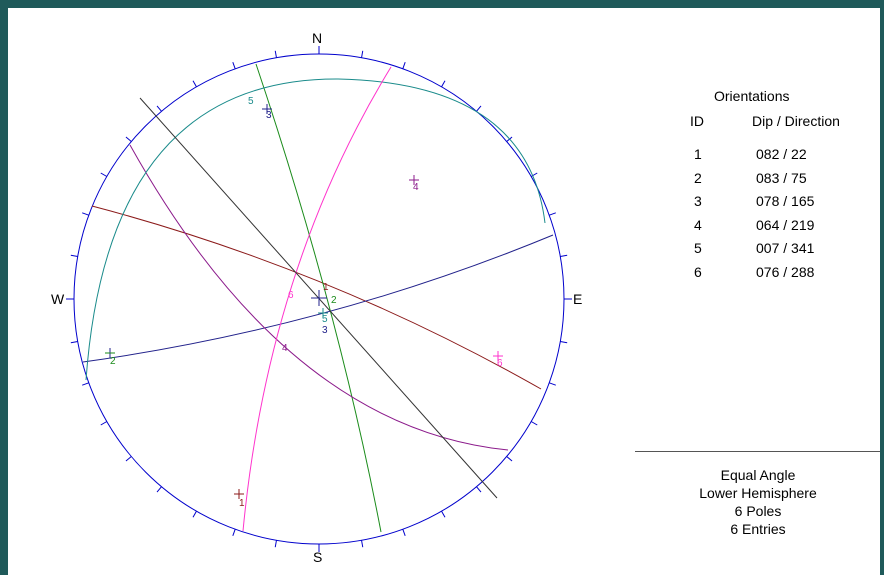 The width and height of the screenshot is (884, 575). Describe the element at coordinates (758, 475) in the screenshot. I see `projection-type: Equal Angle` at that location.